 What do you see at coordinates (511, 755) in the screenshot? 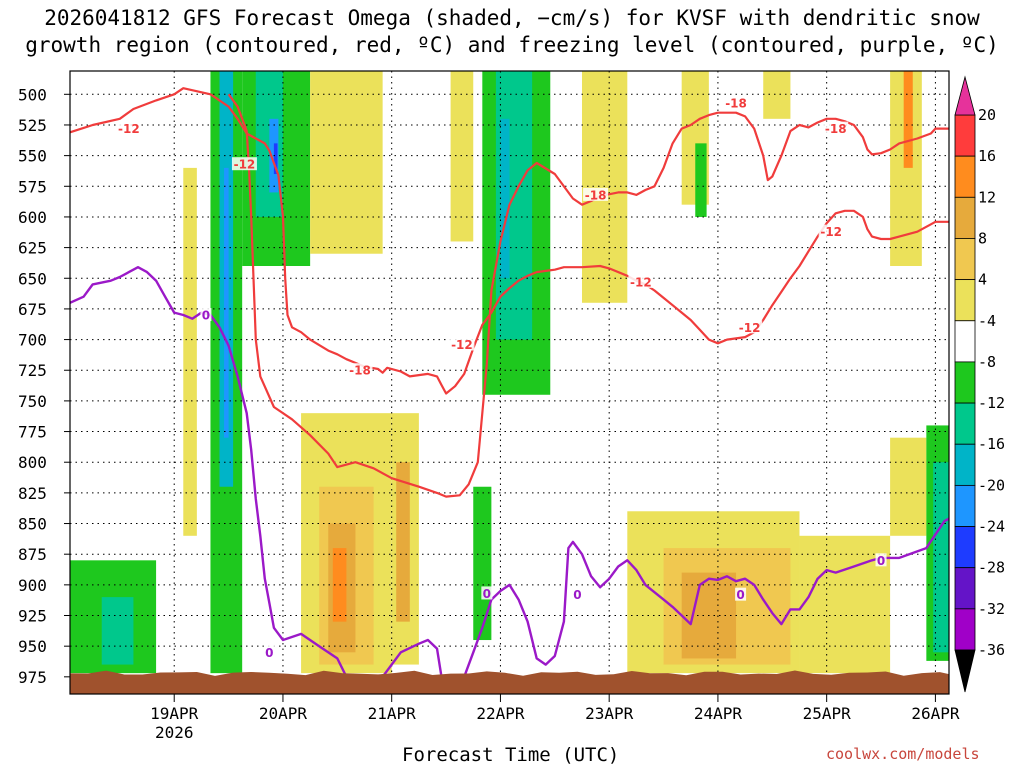
I see `x-axis-title: Forecast Time (UTC)` at bounding box center [511, 755].